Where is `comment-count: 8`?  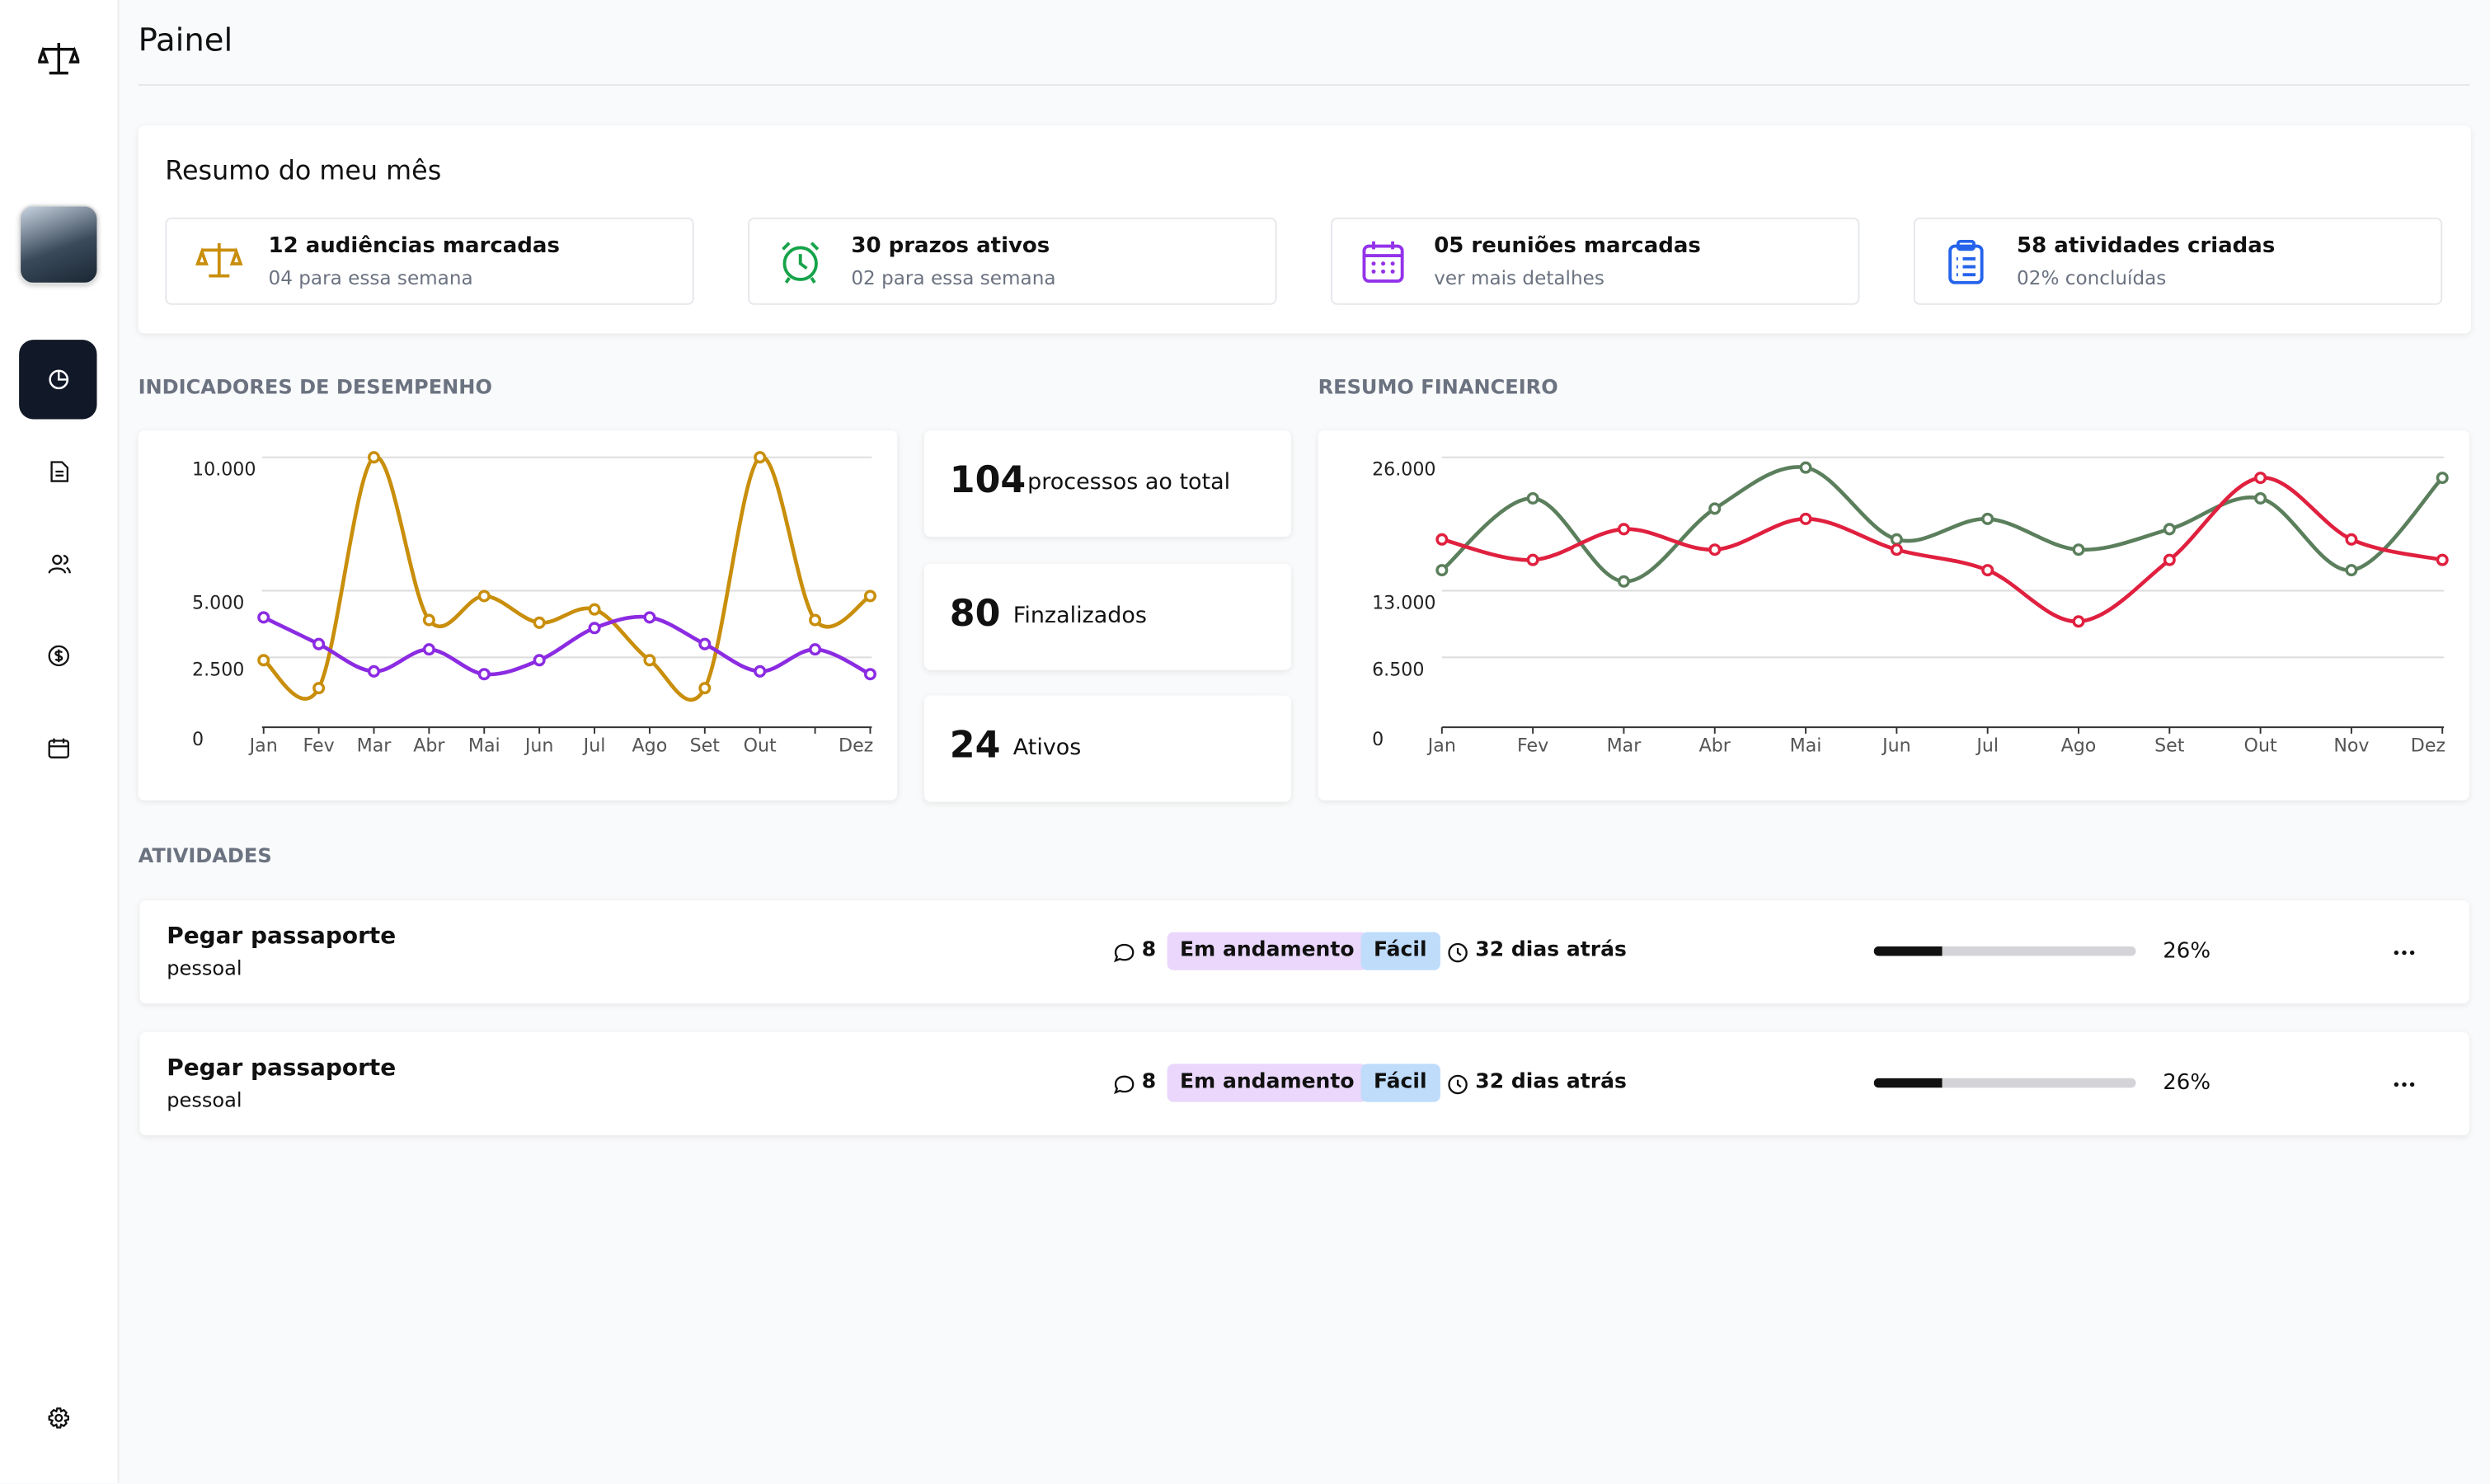
comment-count: 8 is located at coordinates (1149, 1082).